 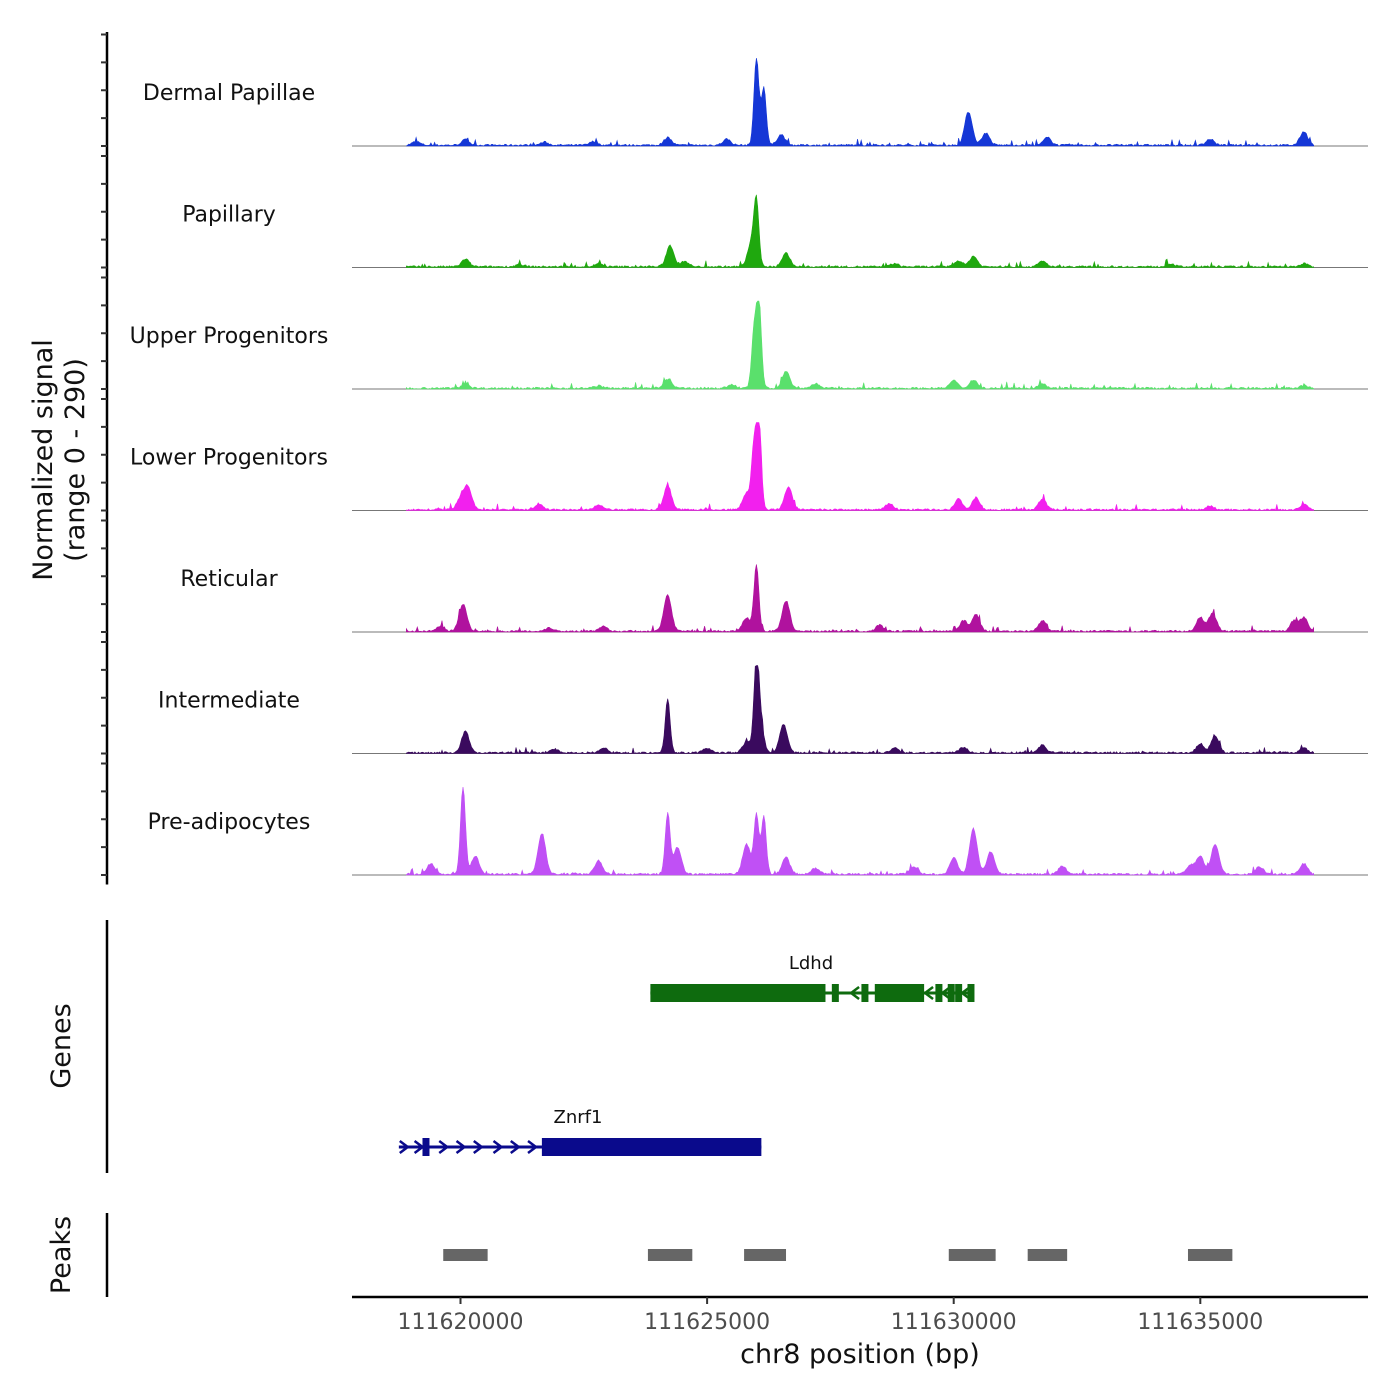 I want to click on peaks-panel-title: Peaks, so click(x=61, y=1255).